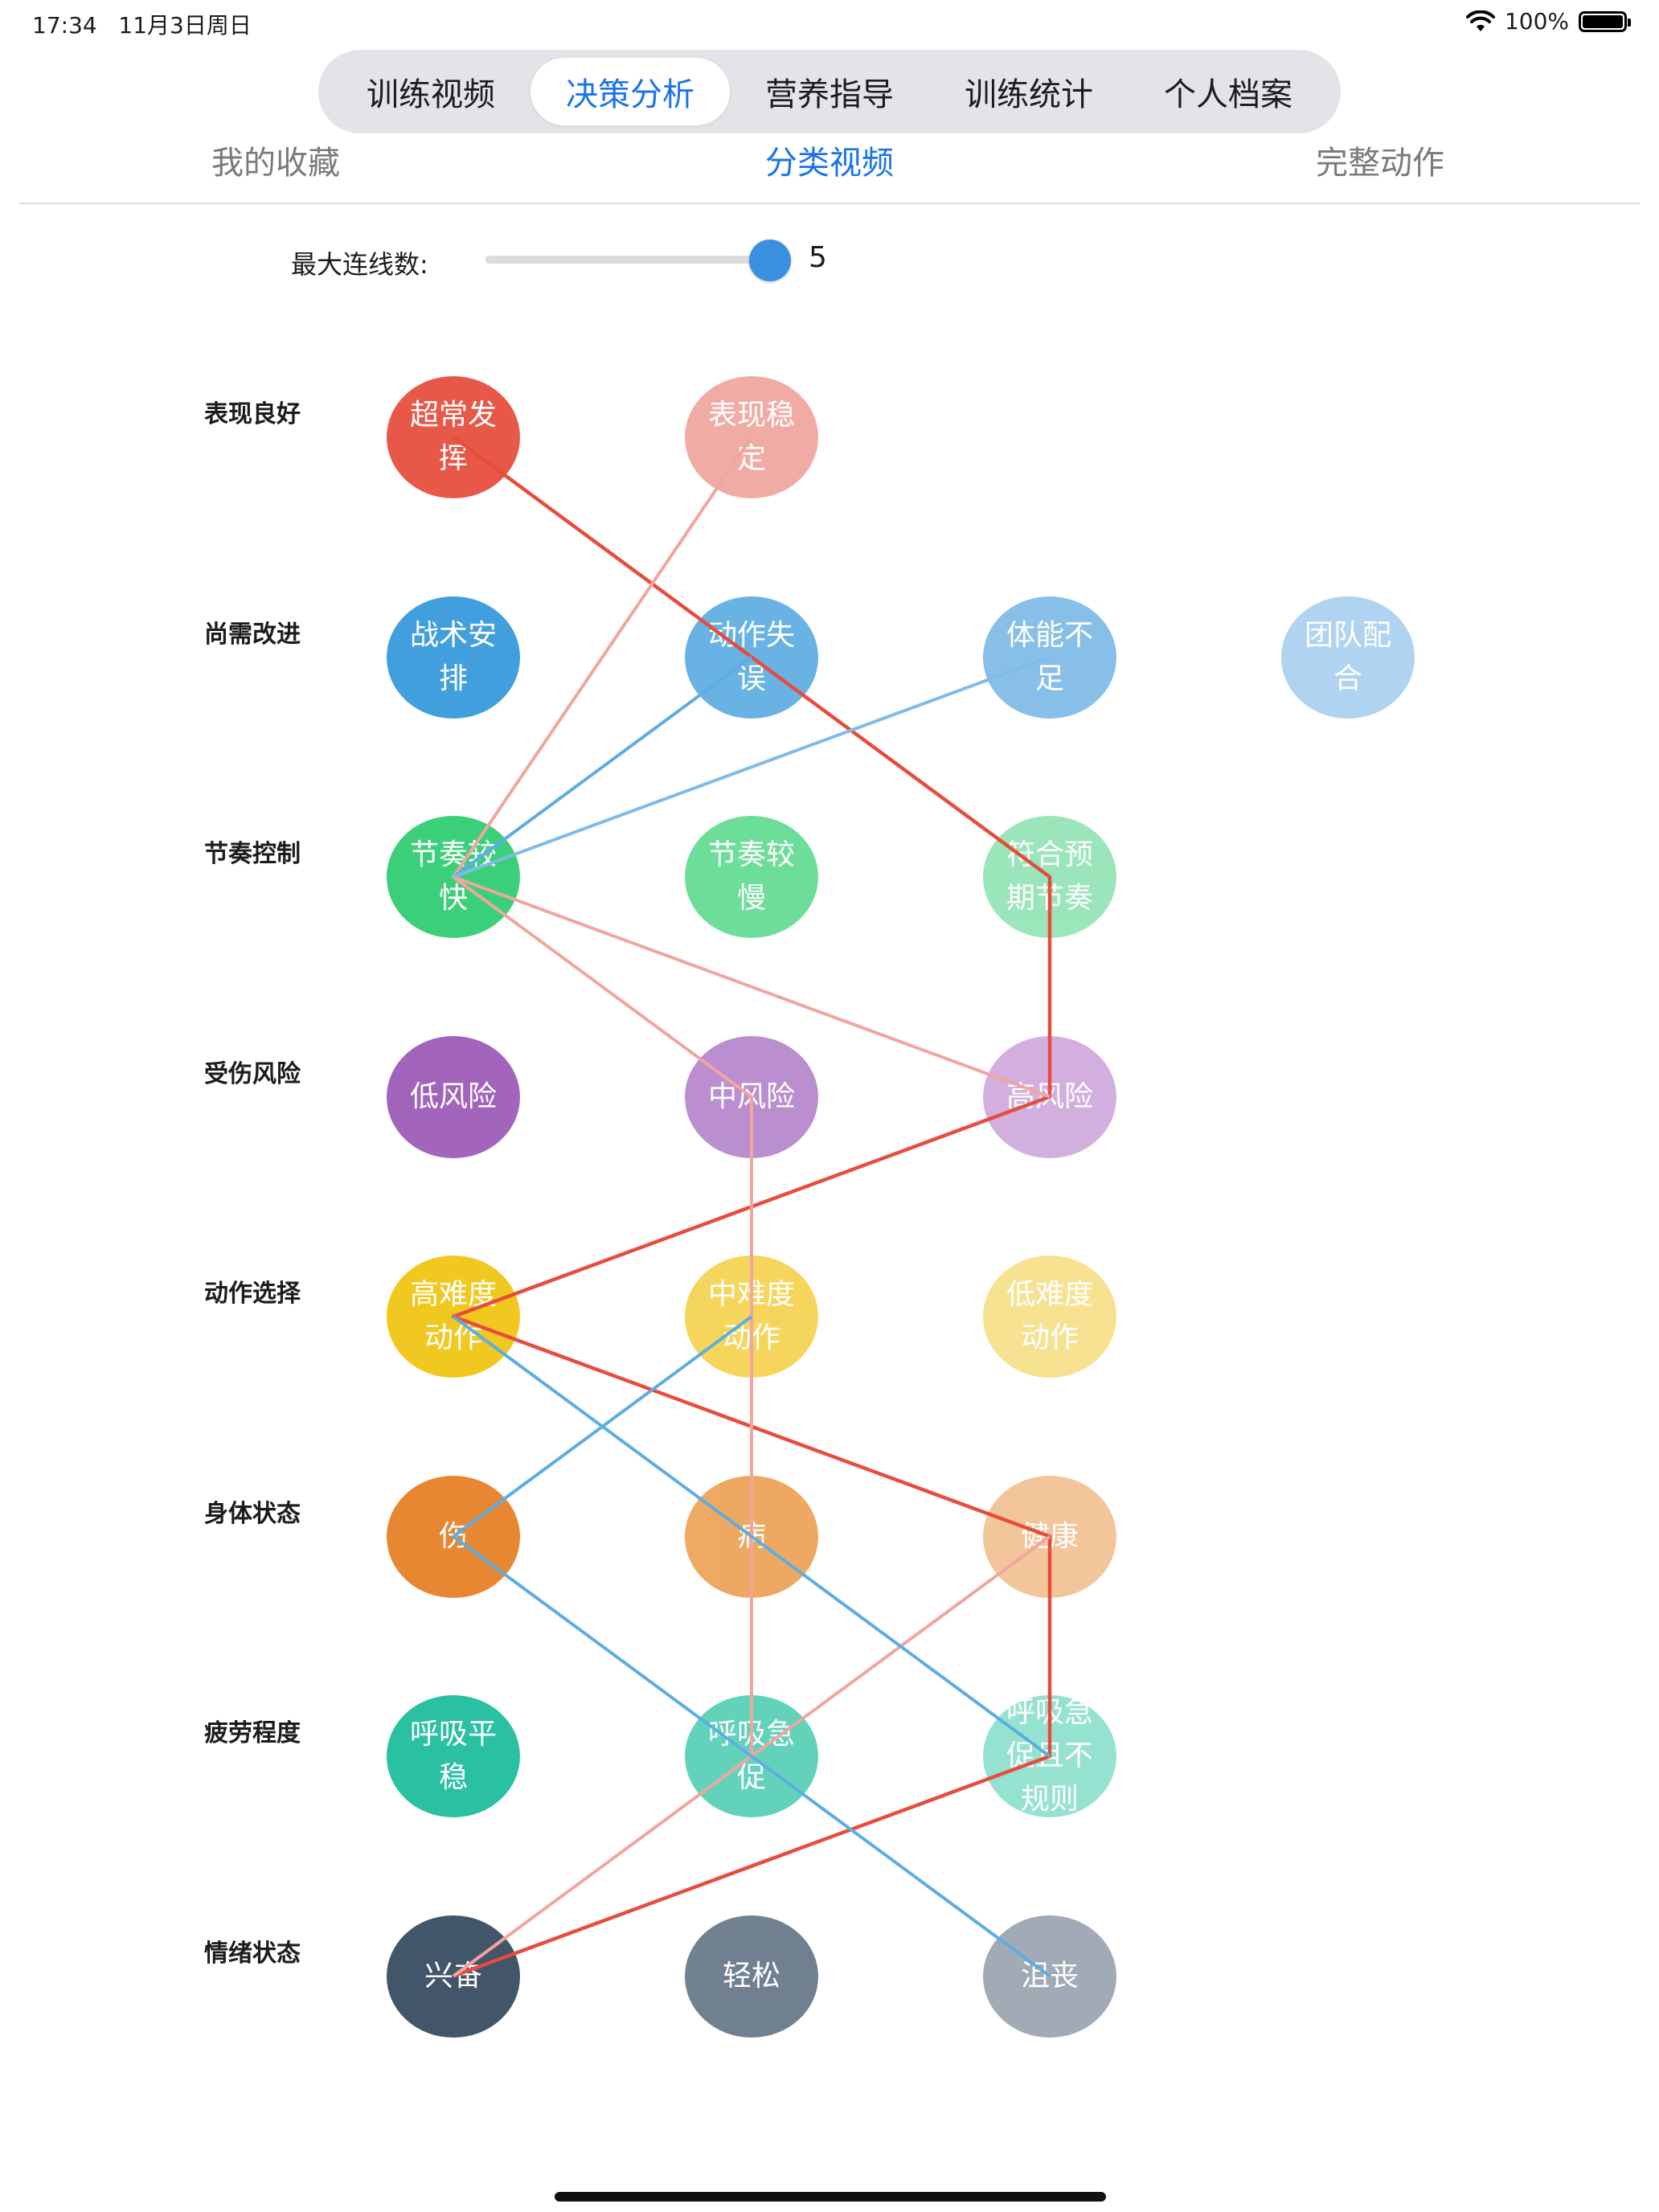 Image resolution: width=1659 pixels, height=2212 pixels. Describe the element at coordinates (253, 854) in the screenshot. I see `row-label: 节奏控制` at that location.